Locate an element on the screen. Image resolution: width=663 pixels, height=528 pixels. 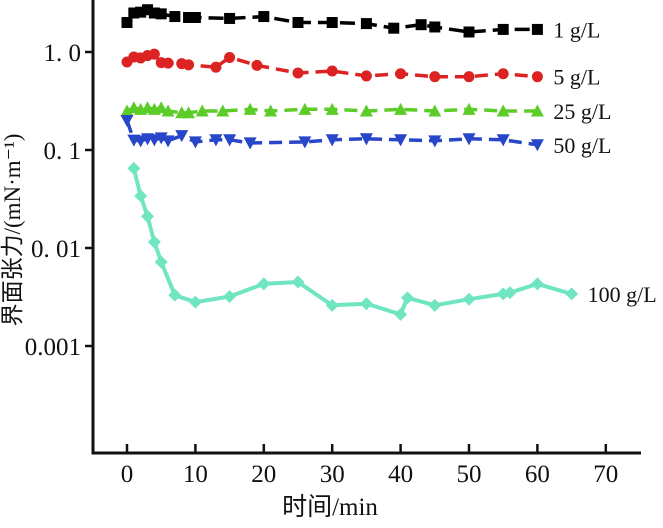
x-tick-label: 60 is located at coordinates (537, 474).